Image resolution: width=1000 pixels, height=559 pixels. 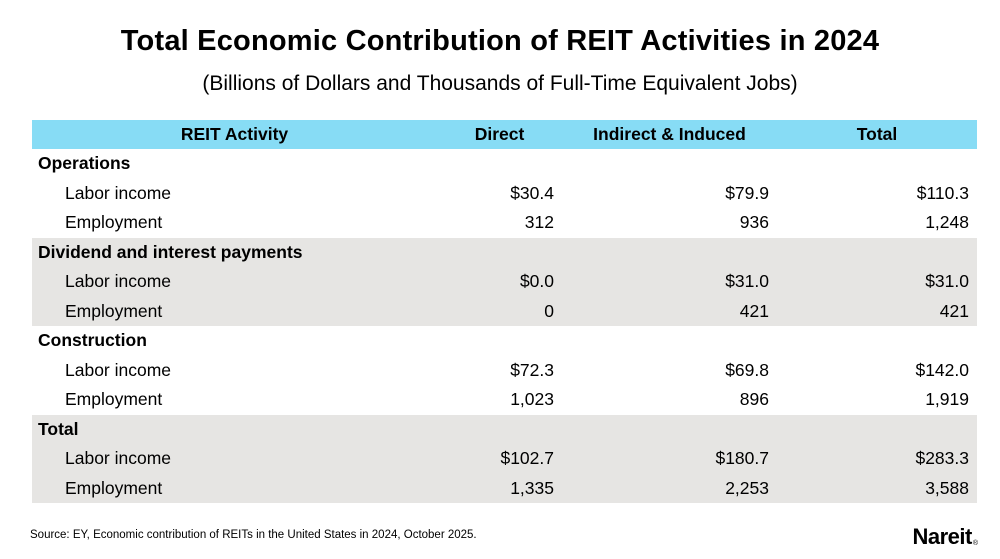 What do you see at coordinates (504, 371) in the screenshot?
I see `table-row: Labor income $72.3 $69.8 $142.0` at bounding box center [504, 371].